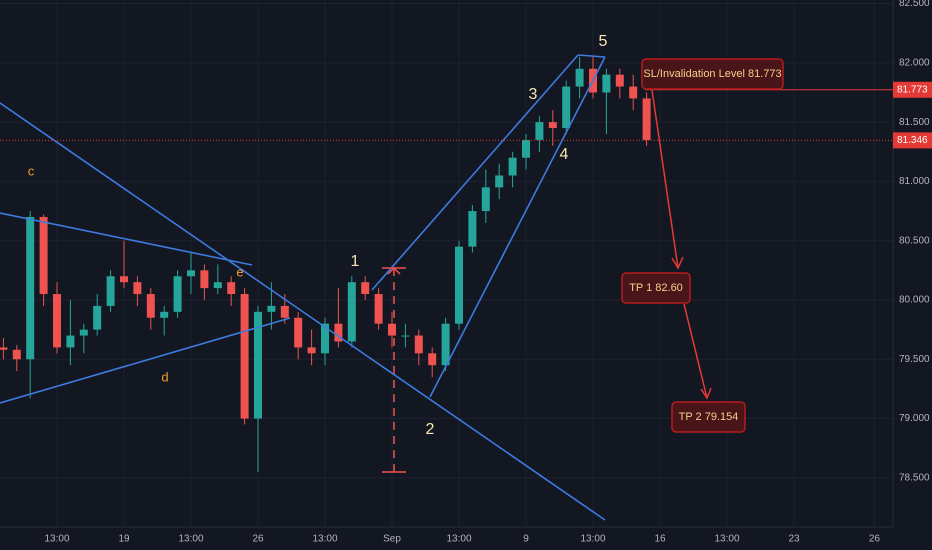 Image resolution: width=932 pixels, height=550 pixels. Describe the element at coordinates (914, 62) in the screenshot. I see `y-tick-label: 82.000` at that location.